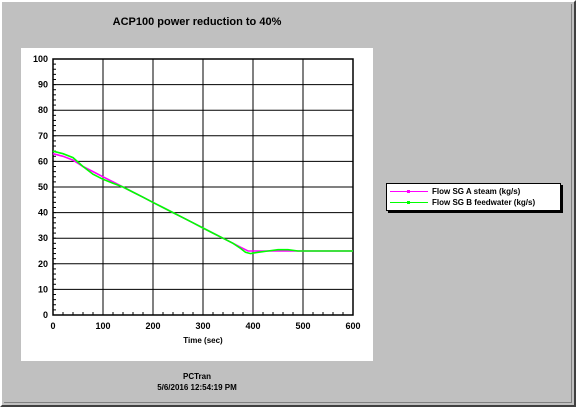 This screenshot has height=407, width=576. Describe the element at coordinates (43, 213) in the screenshot. I see `y-tick-label: 40` at that location.